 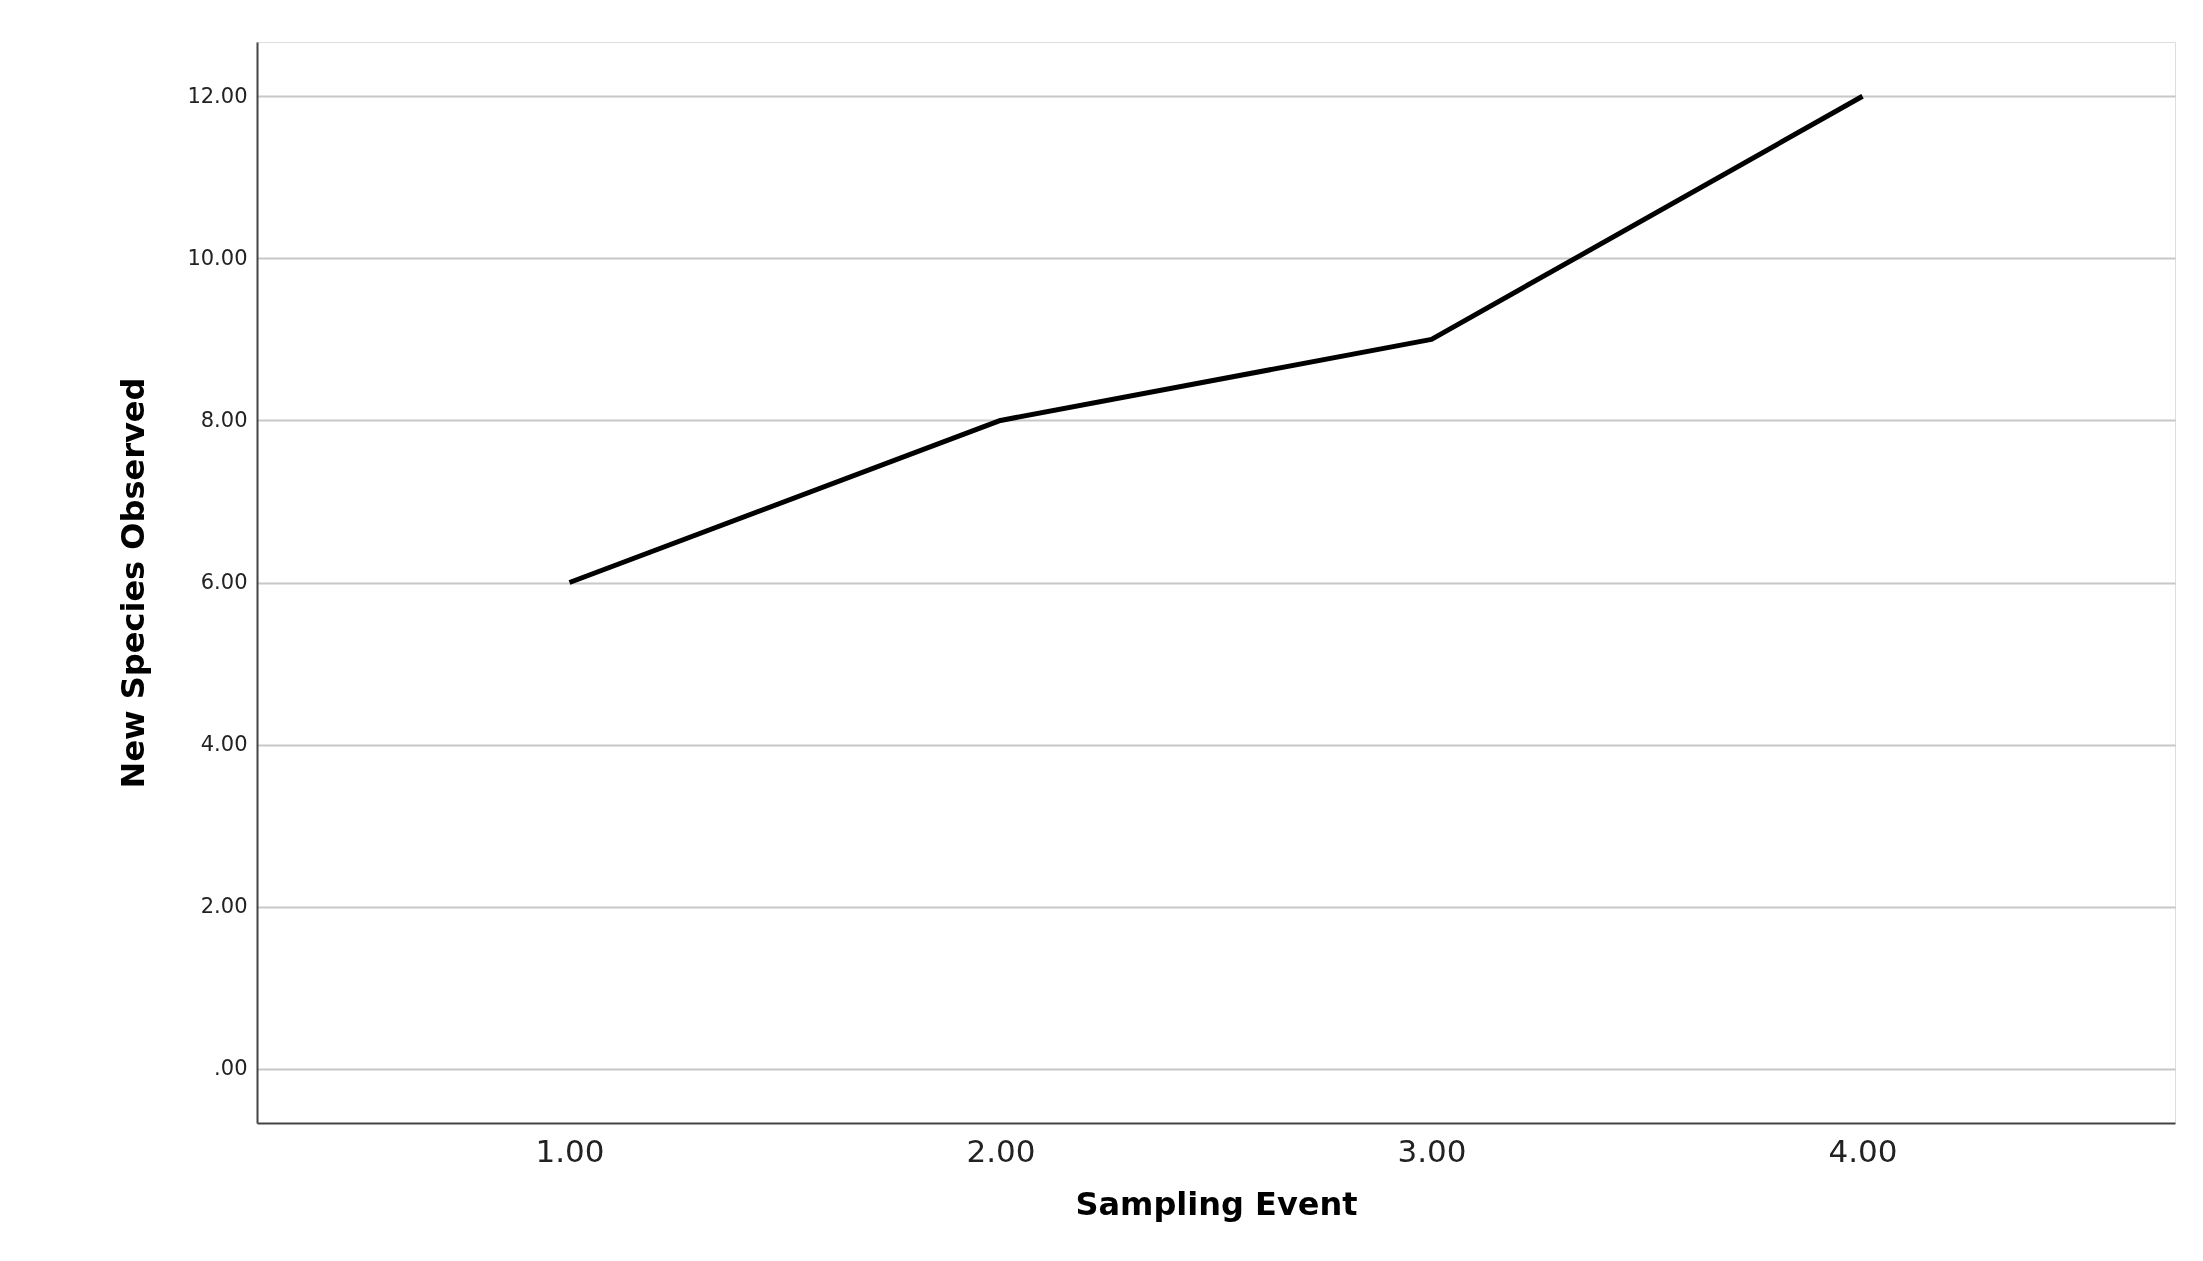 I want to click on y-tick-label: 12.00, so click(x=217, y=95).